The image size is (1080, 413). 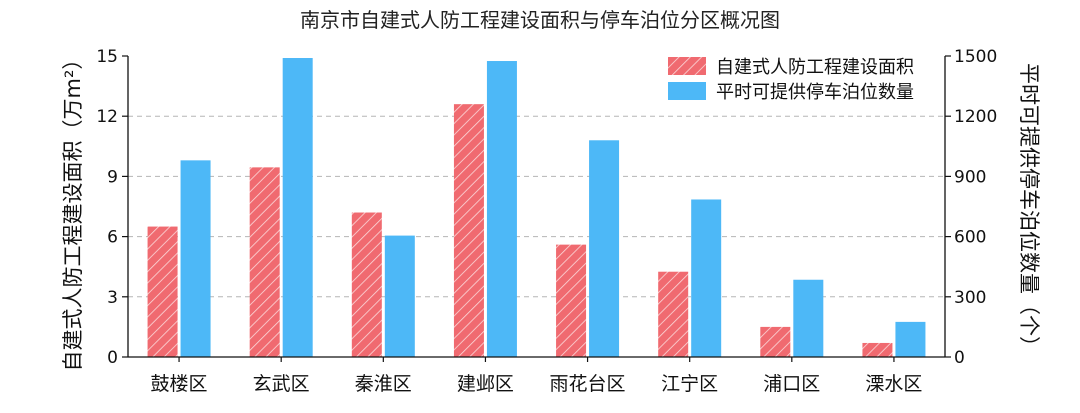 I want to click on y-axis-label-left: 自建式人防工程建设面积（万m²）, so click(x=73, y=210).